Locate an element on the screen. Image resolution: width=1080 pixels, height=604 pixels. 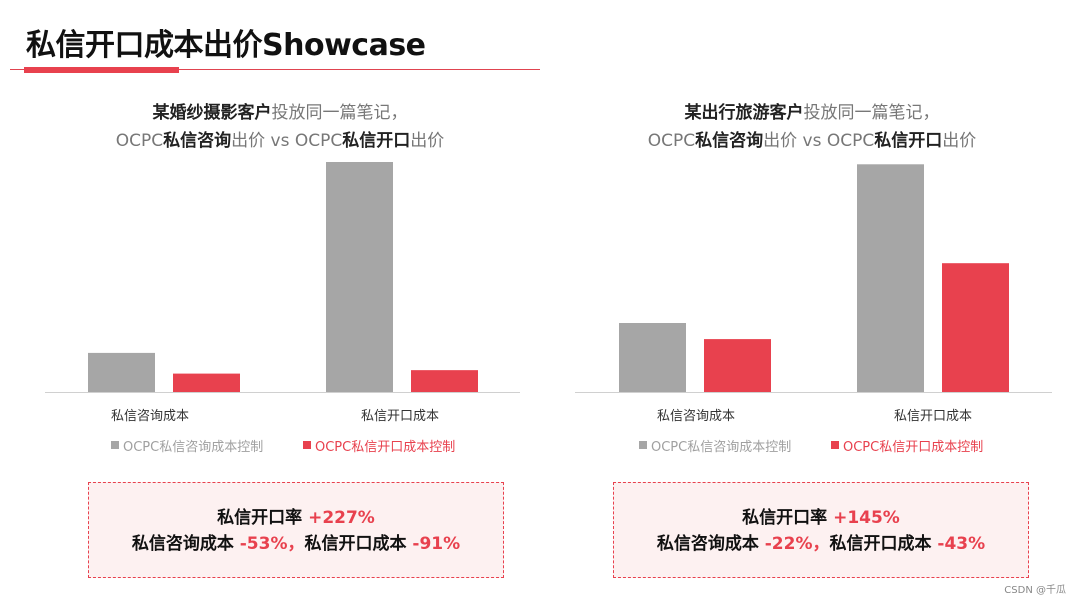
right-subtitle-line2: OCPC私信咨询出价 vs OCPC私信开口出价 is located at coordinates (812, 141).